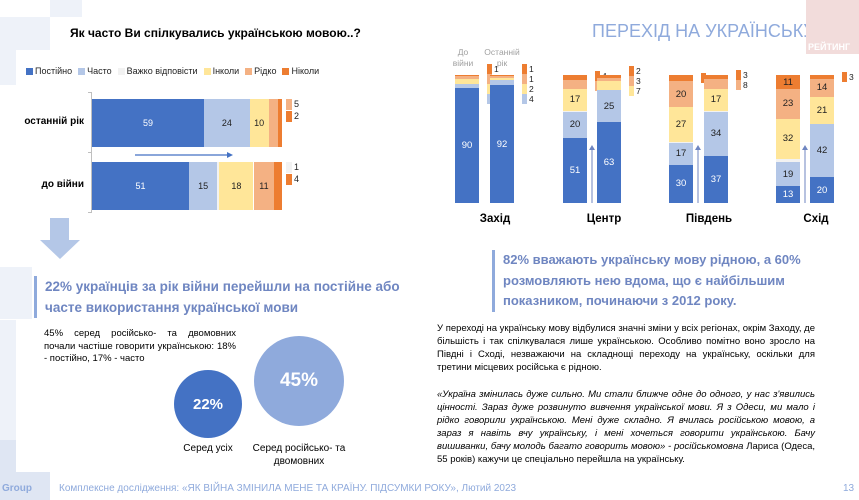  I want to click on region-bar-segment-постійно: 37, so click(716, 179).